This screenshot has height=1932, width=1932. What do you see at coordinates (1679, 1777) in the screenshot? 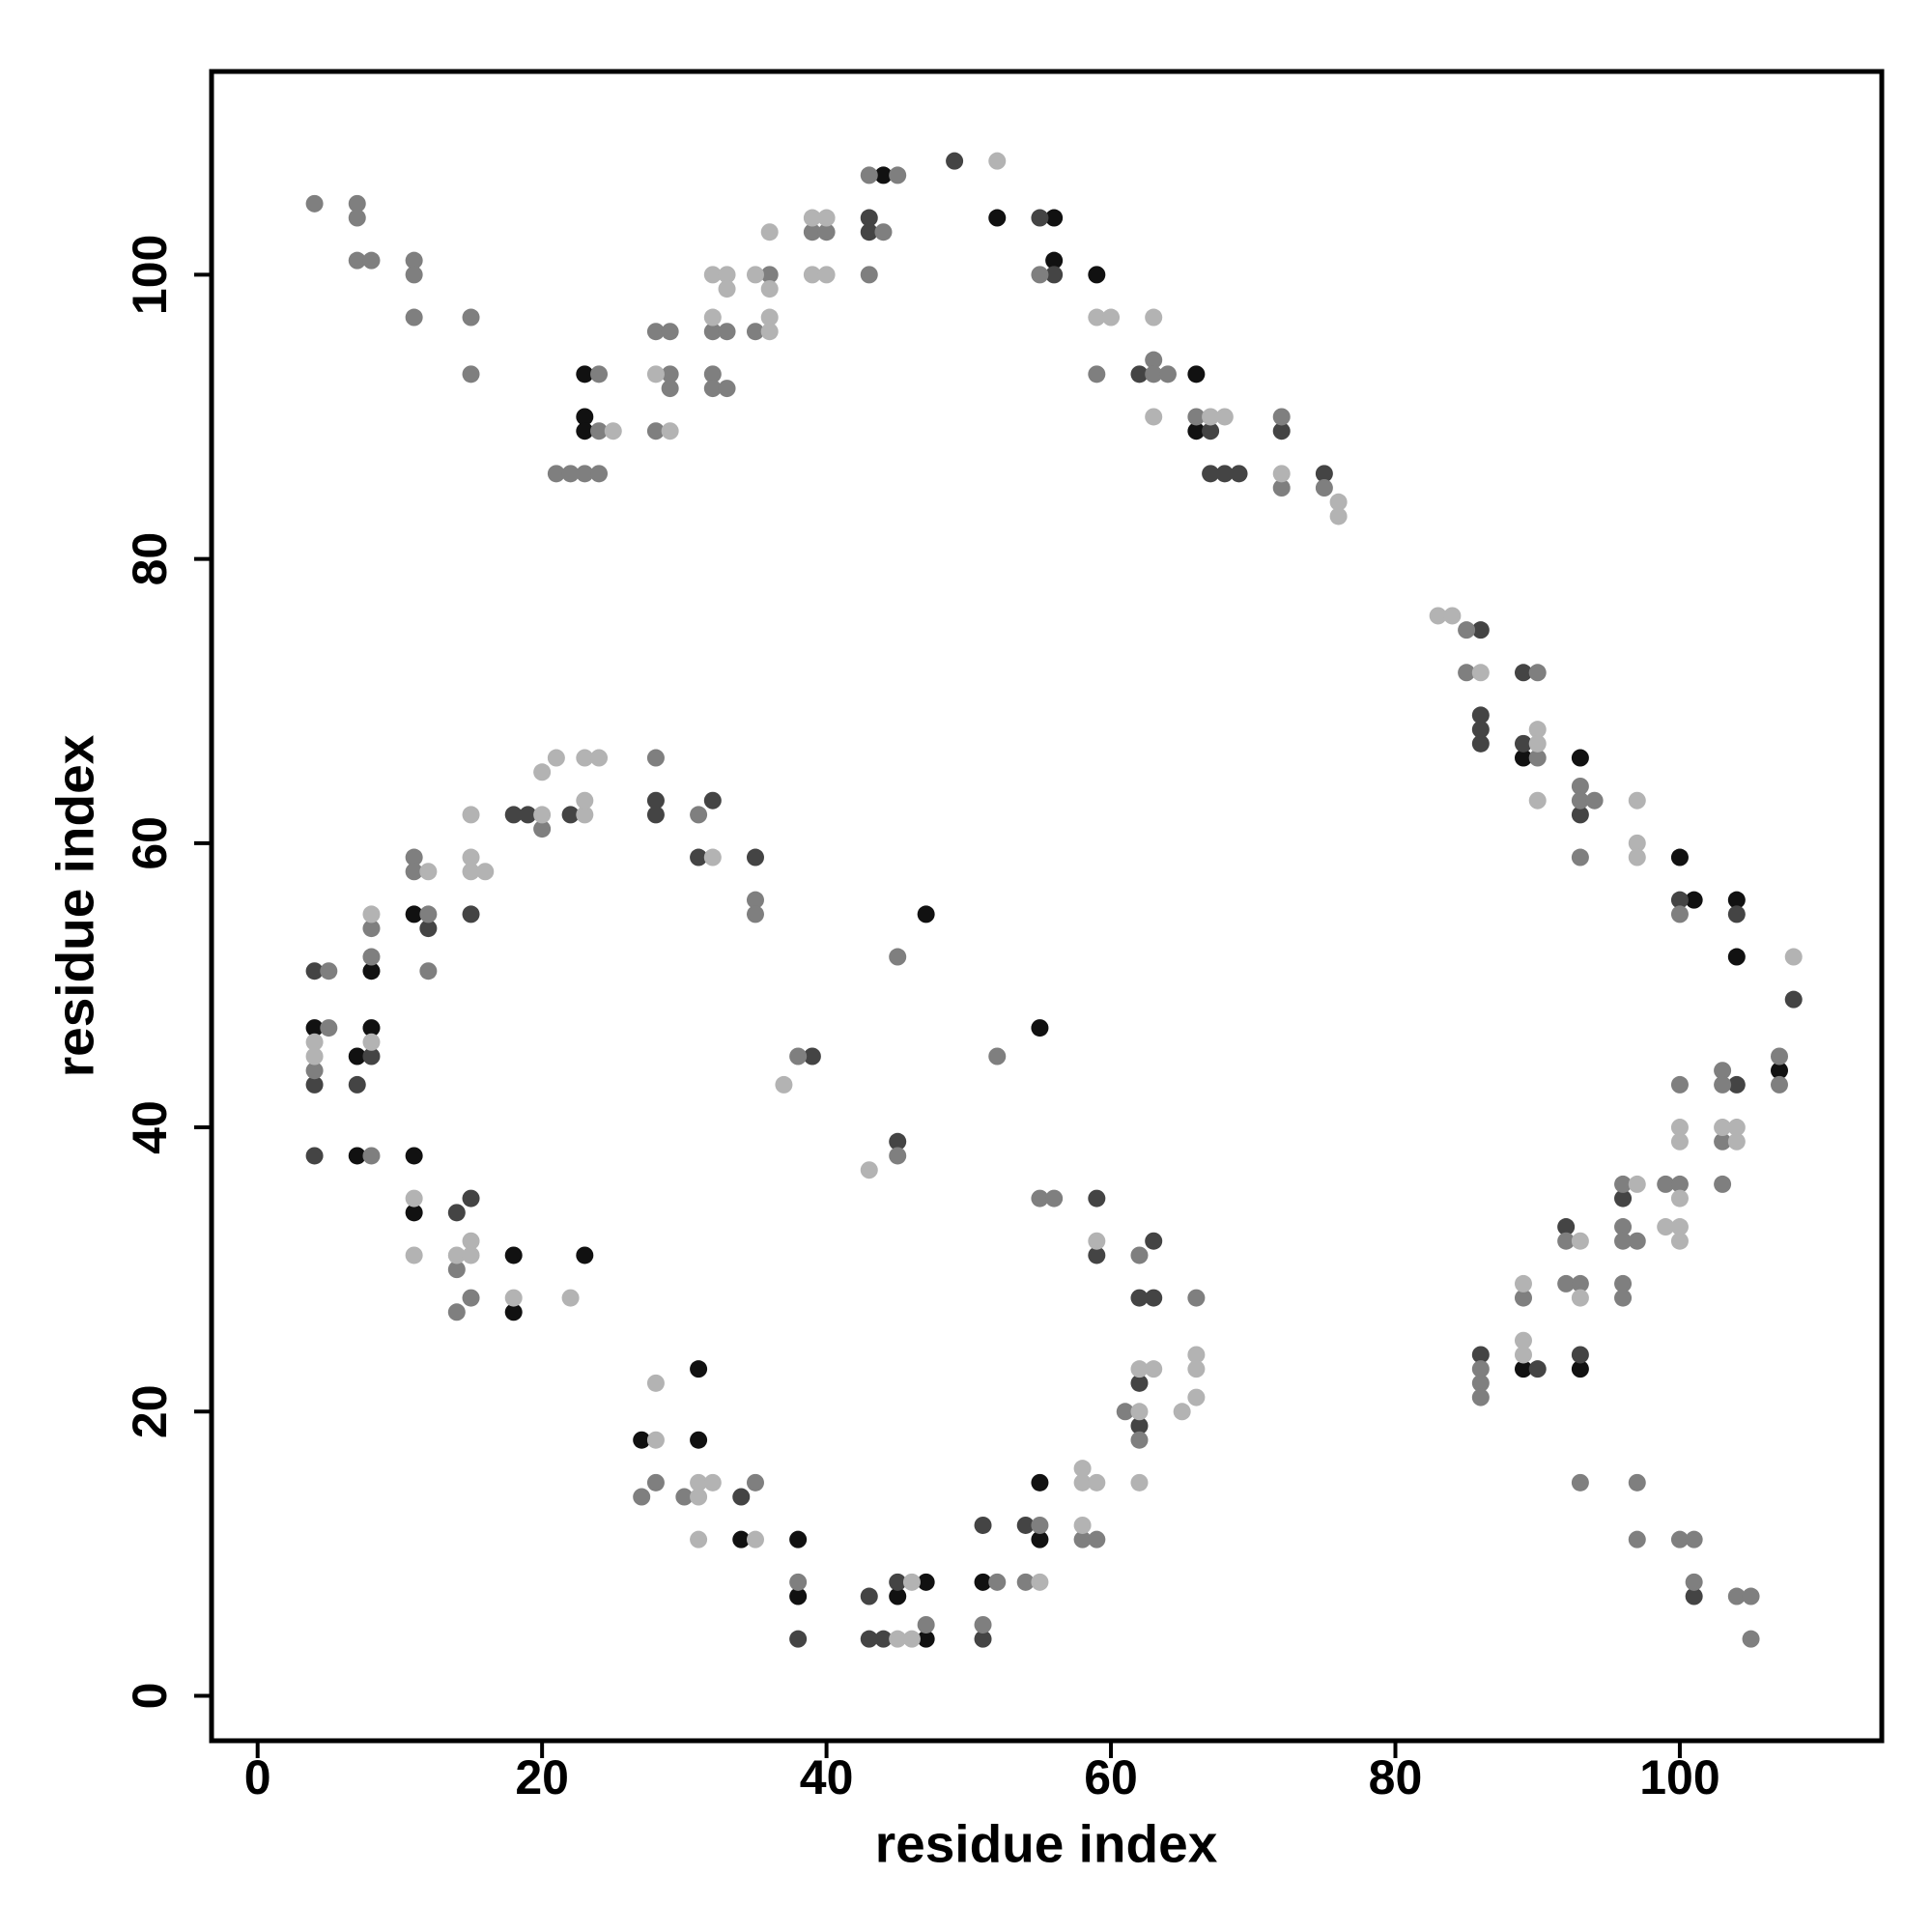
I see `x-tick-label: 100` at bounding box center [1679, 1777].